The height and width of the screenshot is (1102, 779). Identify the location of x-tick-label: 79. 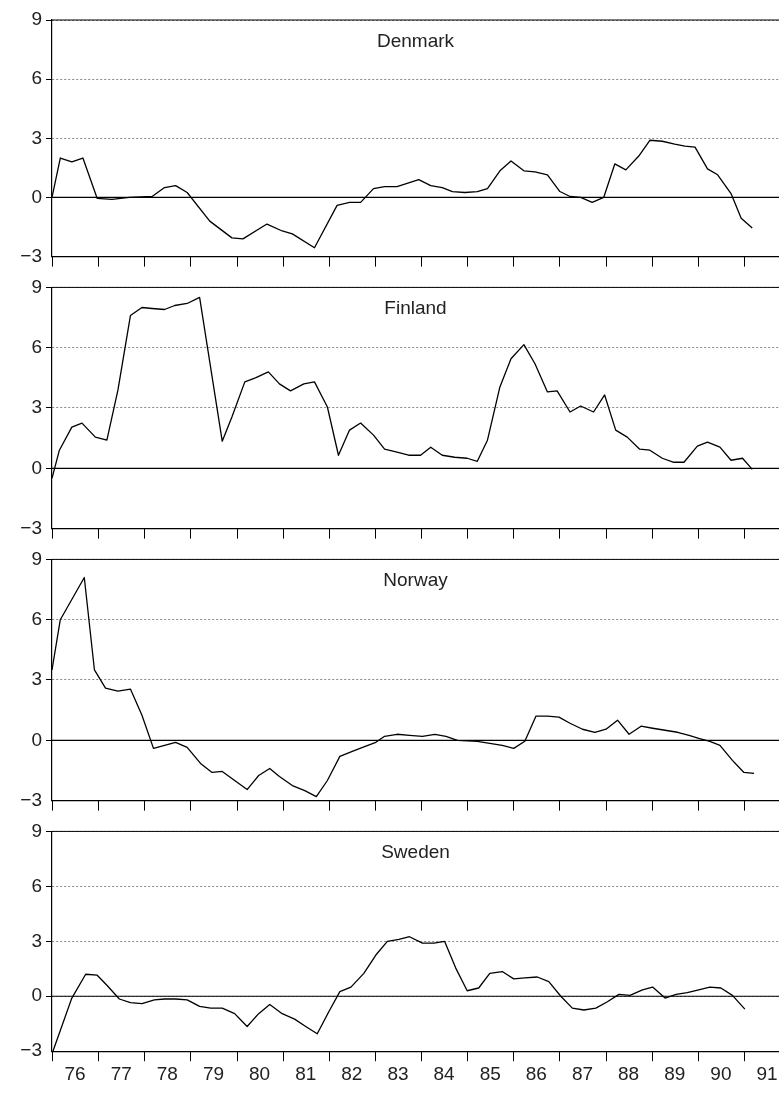
(213, 1073).